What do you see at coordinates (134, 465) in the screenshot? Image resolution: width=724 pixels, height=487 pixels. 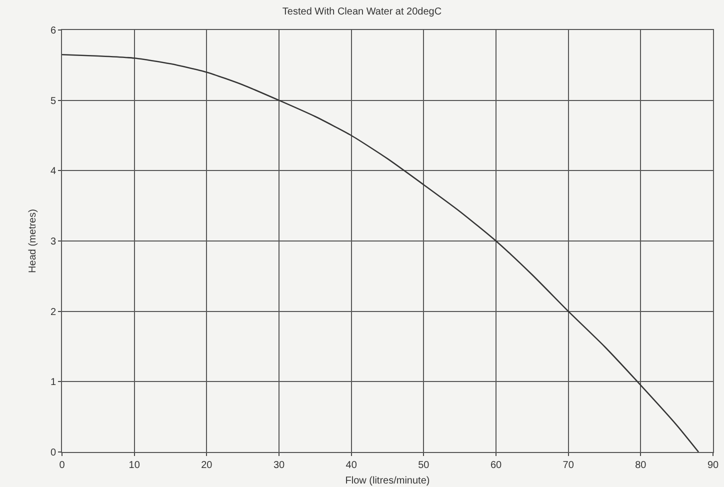 I see `x-tick-label: 10` at bounding box center [134, 465].